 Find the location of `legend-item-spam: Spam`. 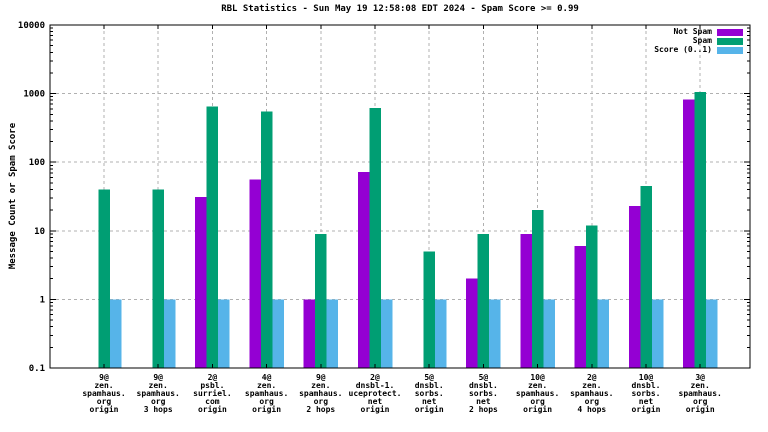

legend-item-spam: Spam is located at coordinates (698, 41).